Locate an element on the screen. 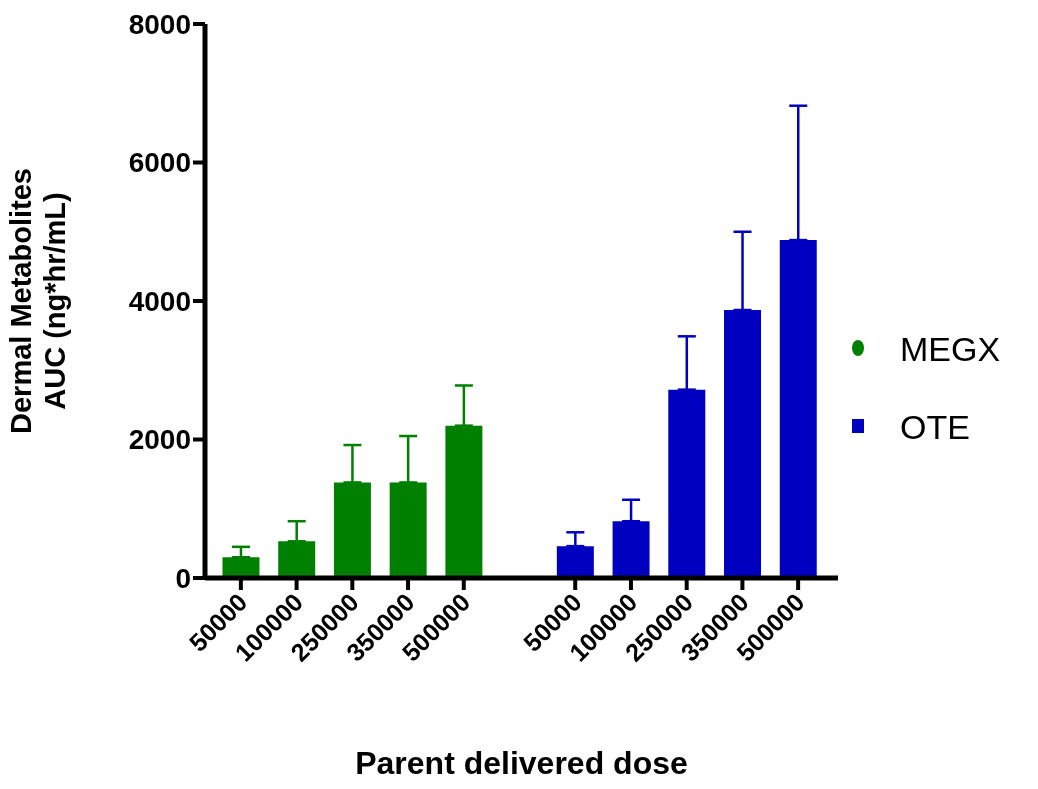 This screenshot has width=1038, height=789. y-tick-label: 2000 is located at coordinates (159, 440).